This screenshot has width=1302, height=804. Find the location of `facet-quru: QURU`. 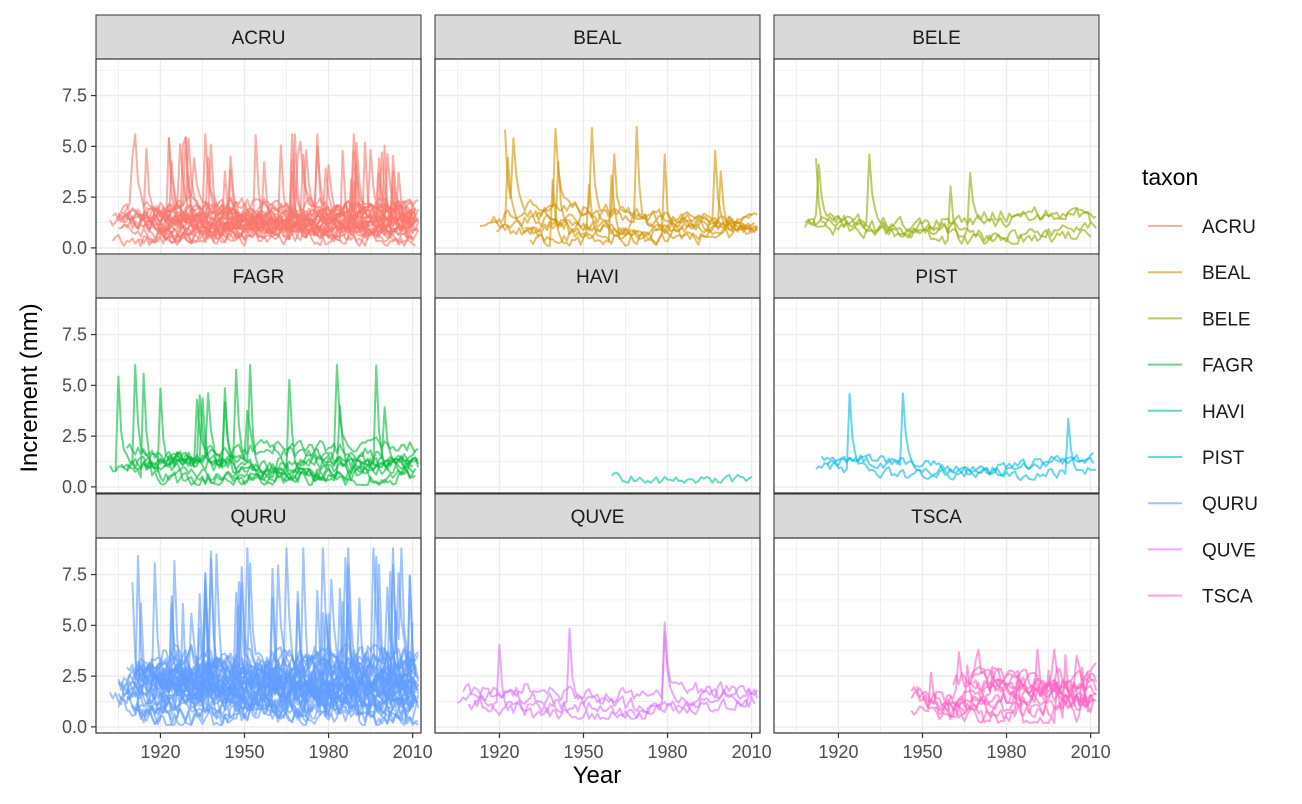

facet-quru: QURU is located at coordinates (258, 613).